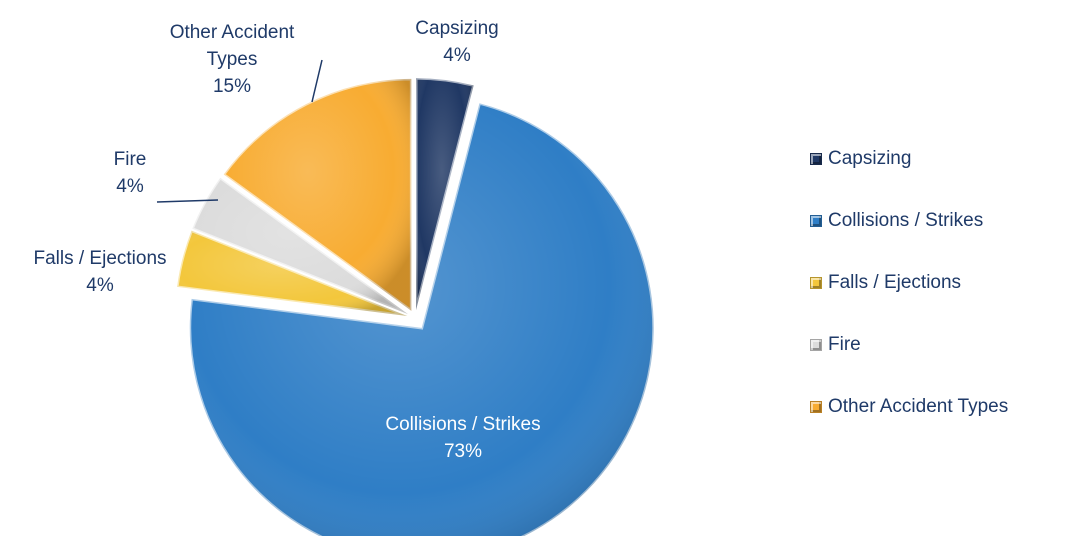 The height and width of the screenshot is (536, 1067). I want to click on data-label-collisions-strikes: Collisions / Strikes 73%, so click(462, 438).